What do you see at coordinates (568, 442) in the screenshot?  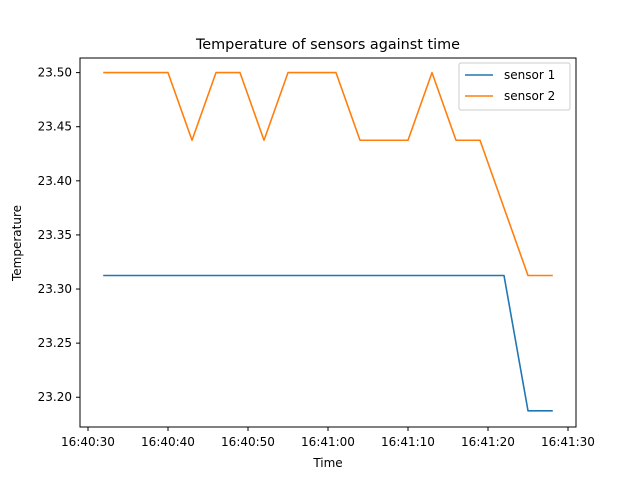 I see `x-tick-label: 16:41:30` at bounding box center [568, 442].